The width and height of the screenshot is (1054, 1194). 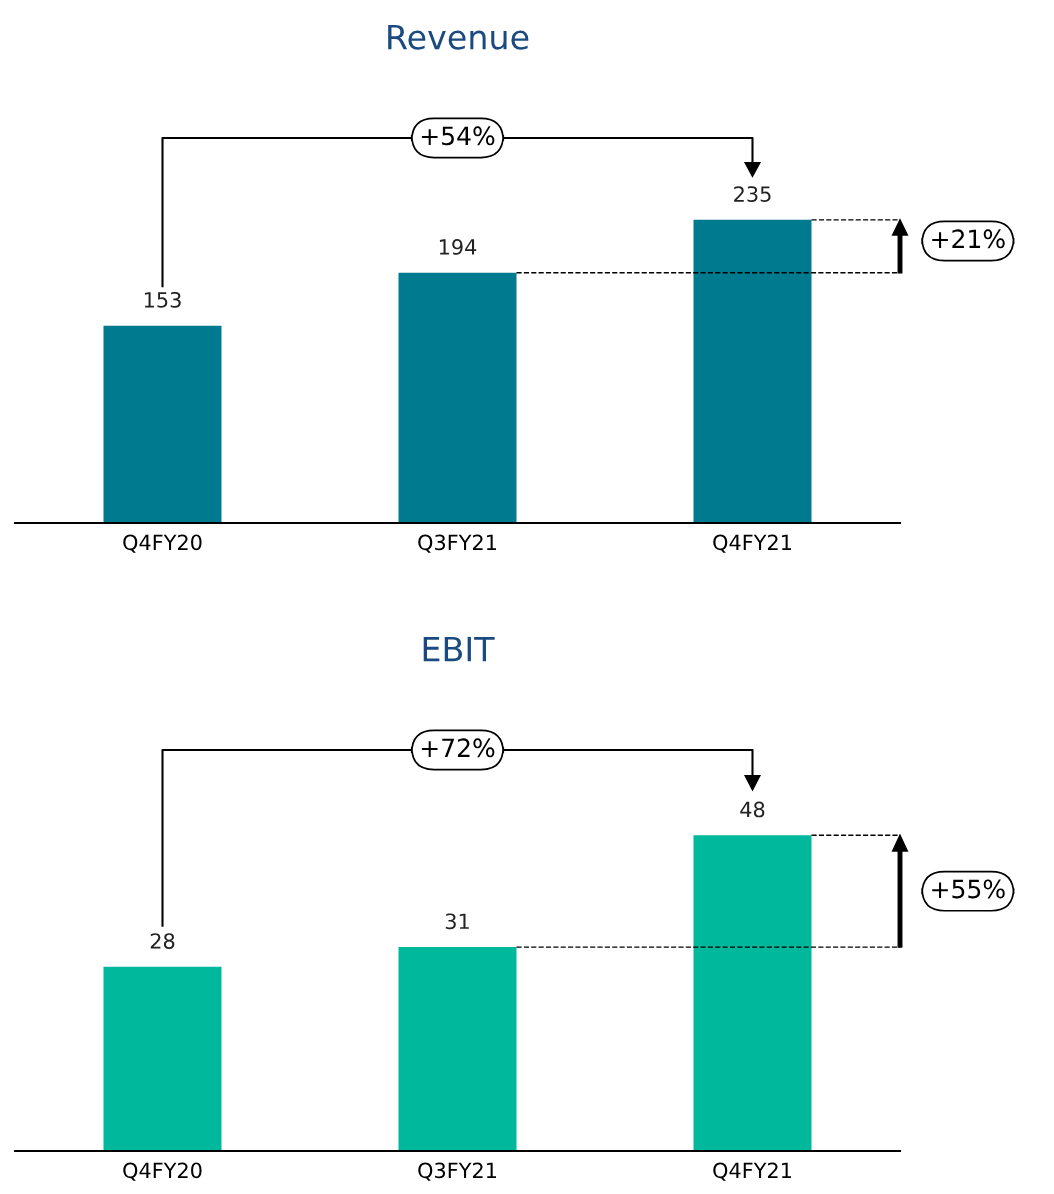 What do you see at coordinates (968, 239) in the screenshot?
I see `text: +21%` at bounding box center [968, 239].